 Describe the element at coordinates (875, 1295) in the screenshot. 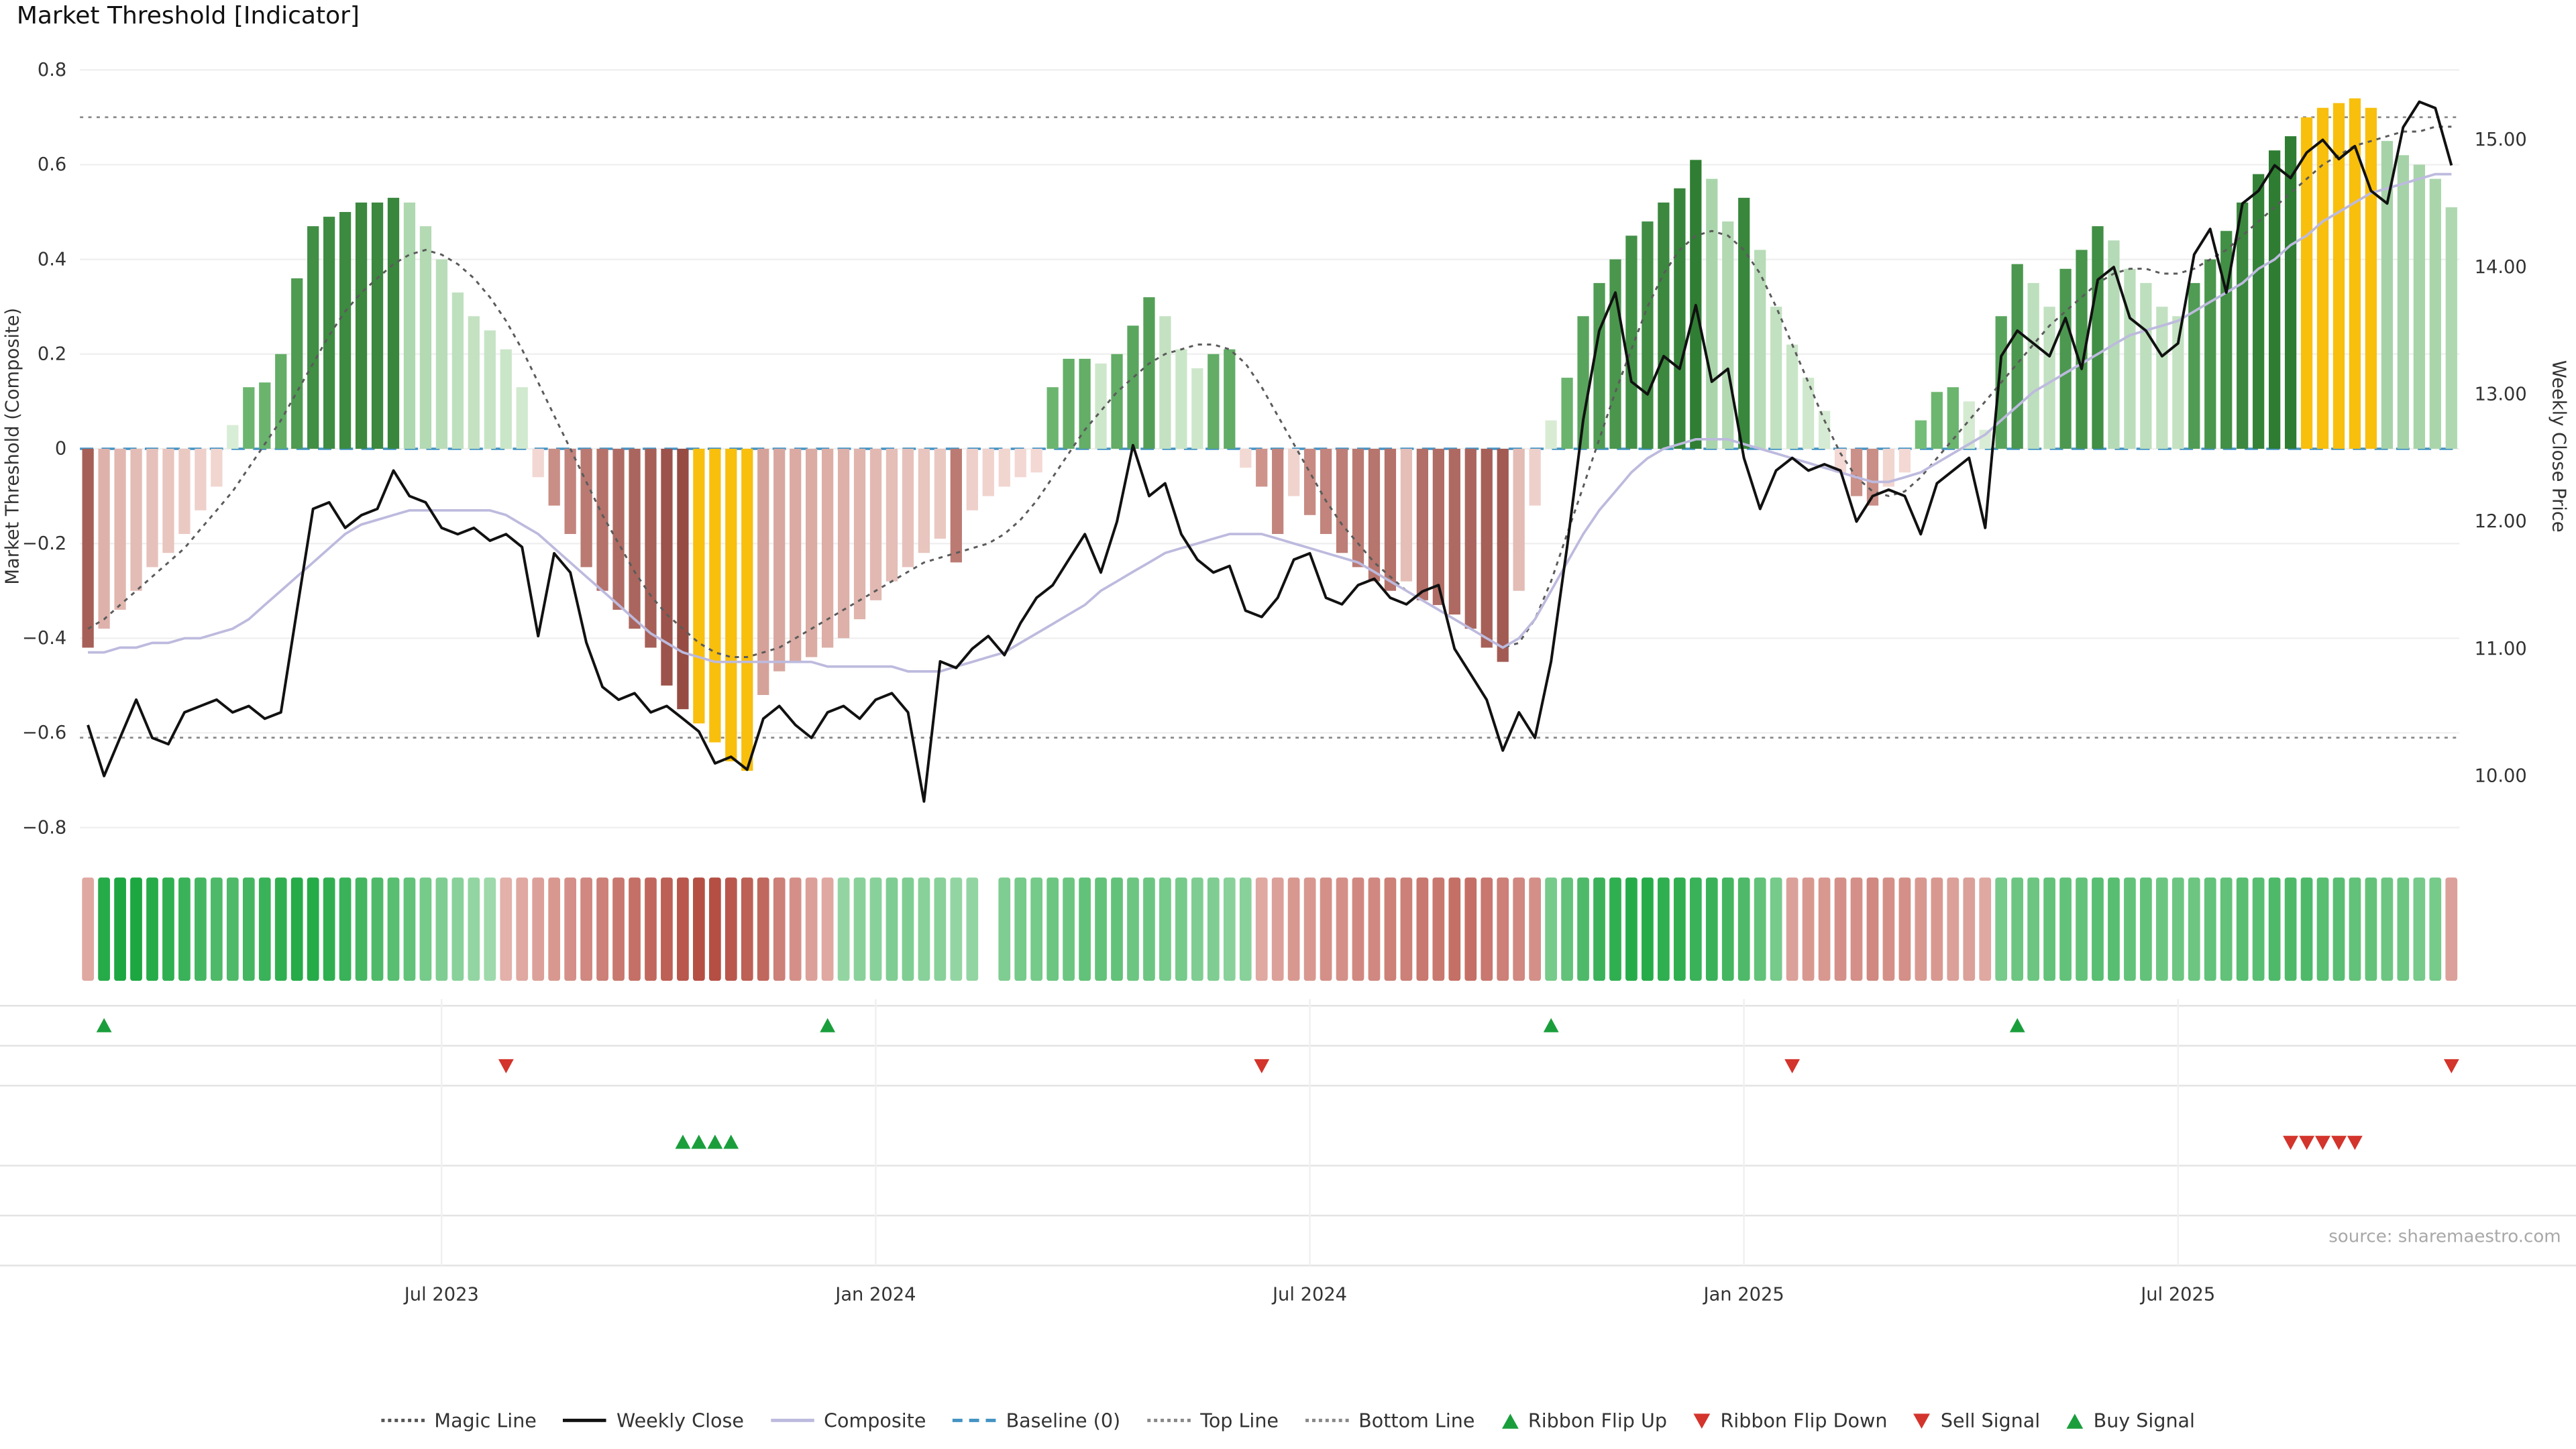

I see `x-tick-label: Jan 2024` at that location.